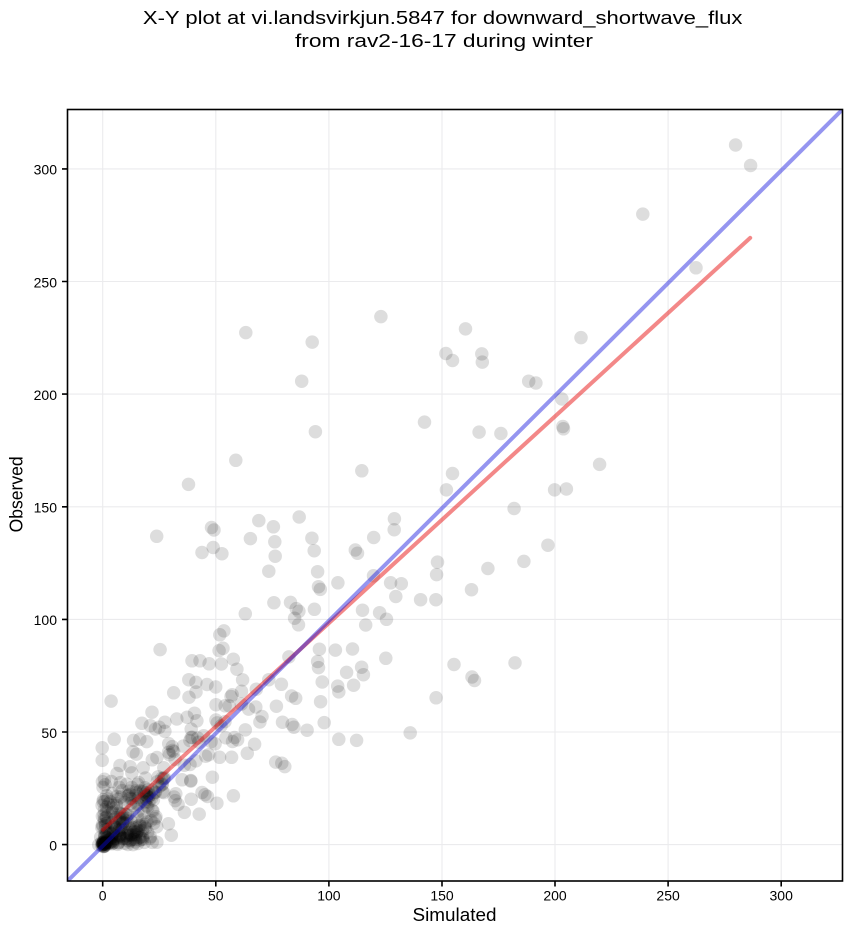 The width and height of the screenshot is (851, 934). What do you see at coordinates (17, 494) in the screenshot?
I see `svg-text: Observed` at bounding box center [17, 494].